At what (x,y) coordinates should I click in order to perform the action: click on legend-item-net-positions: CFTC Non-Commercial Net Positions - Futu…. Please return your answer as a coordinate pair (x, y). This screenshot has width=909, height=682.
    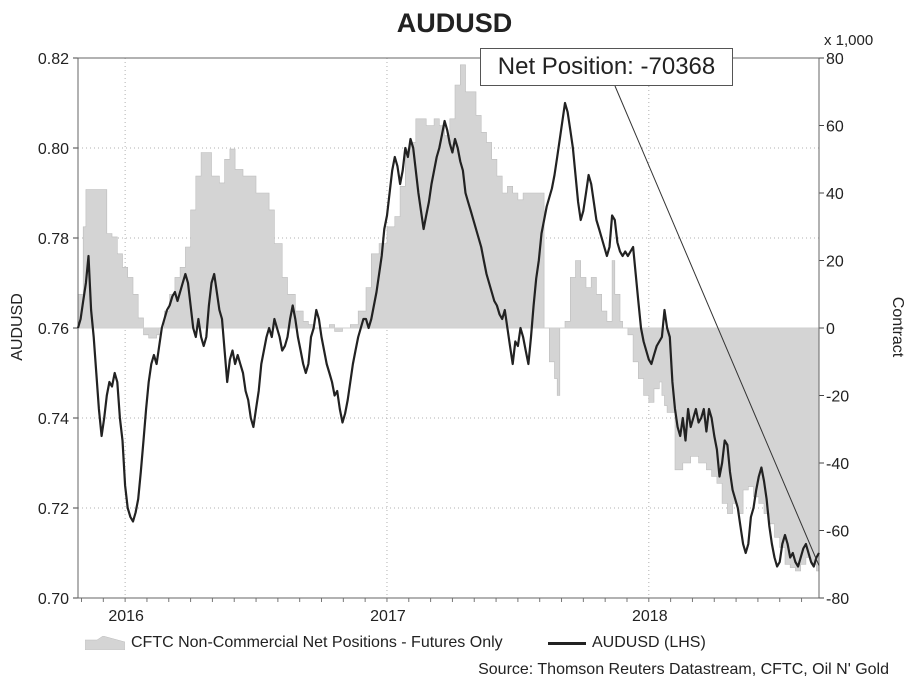
    Looking at the image, I should click on (294, 643).